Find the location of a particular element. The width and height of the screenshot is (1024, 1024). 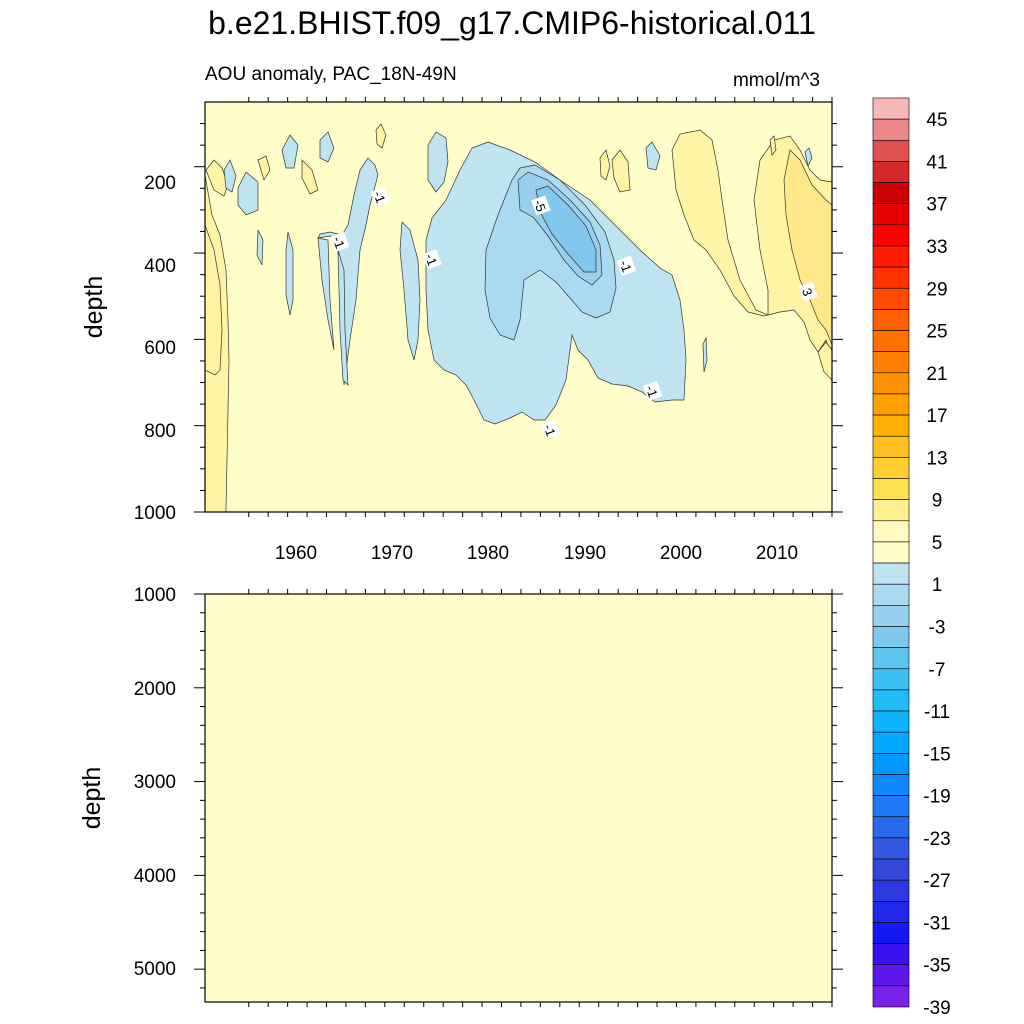

contour-label: 3 is located at coordinates (808, 291).